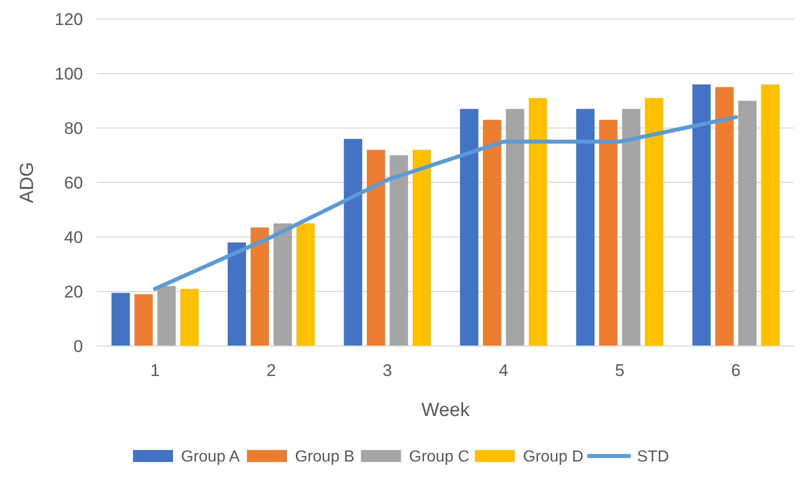 This screenshot has height=484, width=804. I want to click on y-tick-label: 120, so click(68, 19).